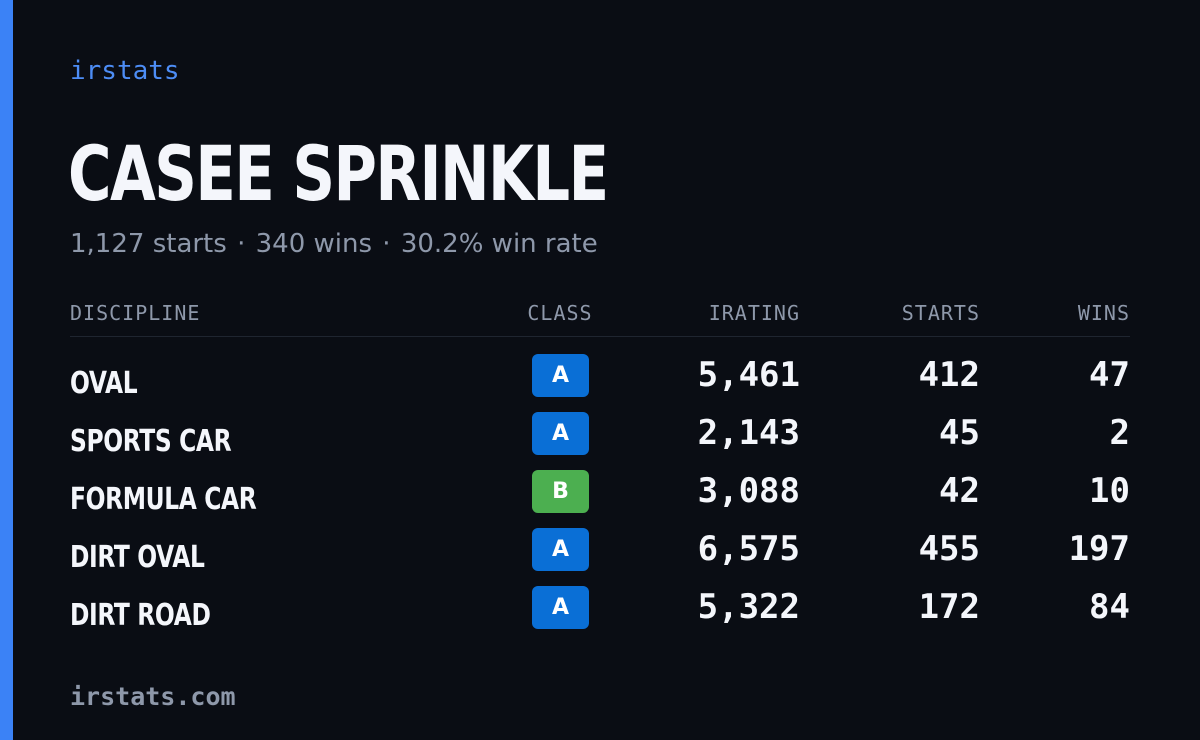  What do you see at coordinates (940, 313) in the screenshot?
I see `header-starts: STARTS` at bounding box center [940, 313].